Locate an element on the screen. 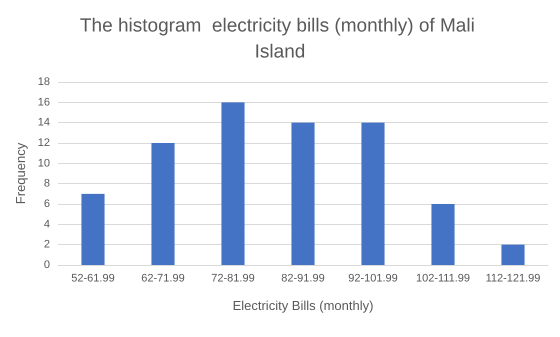 Image resolution: width=560 pixels, height=337 pixels. y-tick-label: 6 is located at coordinates (47, 204).